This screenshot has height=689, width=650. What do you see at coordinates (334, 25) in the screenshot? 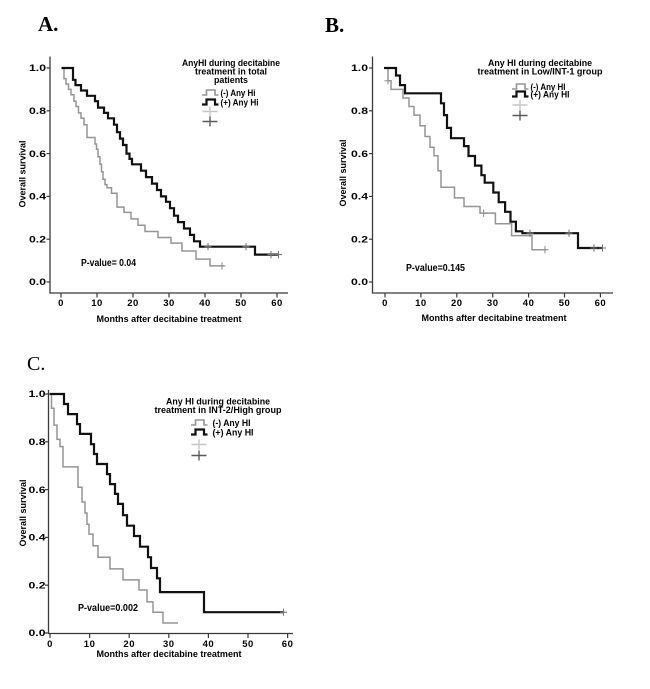
I see `svg-text: B.` at bounding box center [334, 25].